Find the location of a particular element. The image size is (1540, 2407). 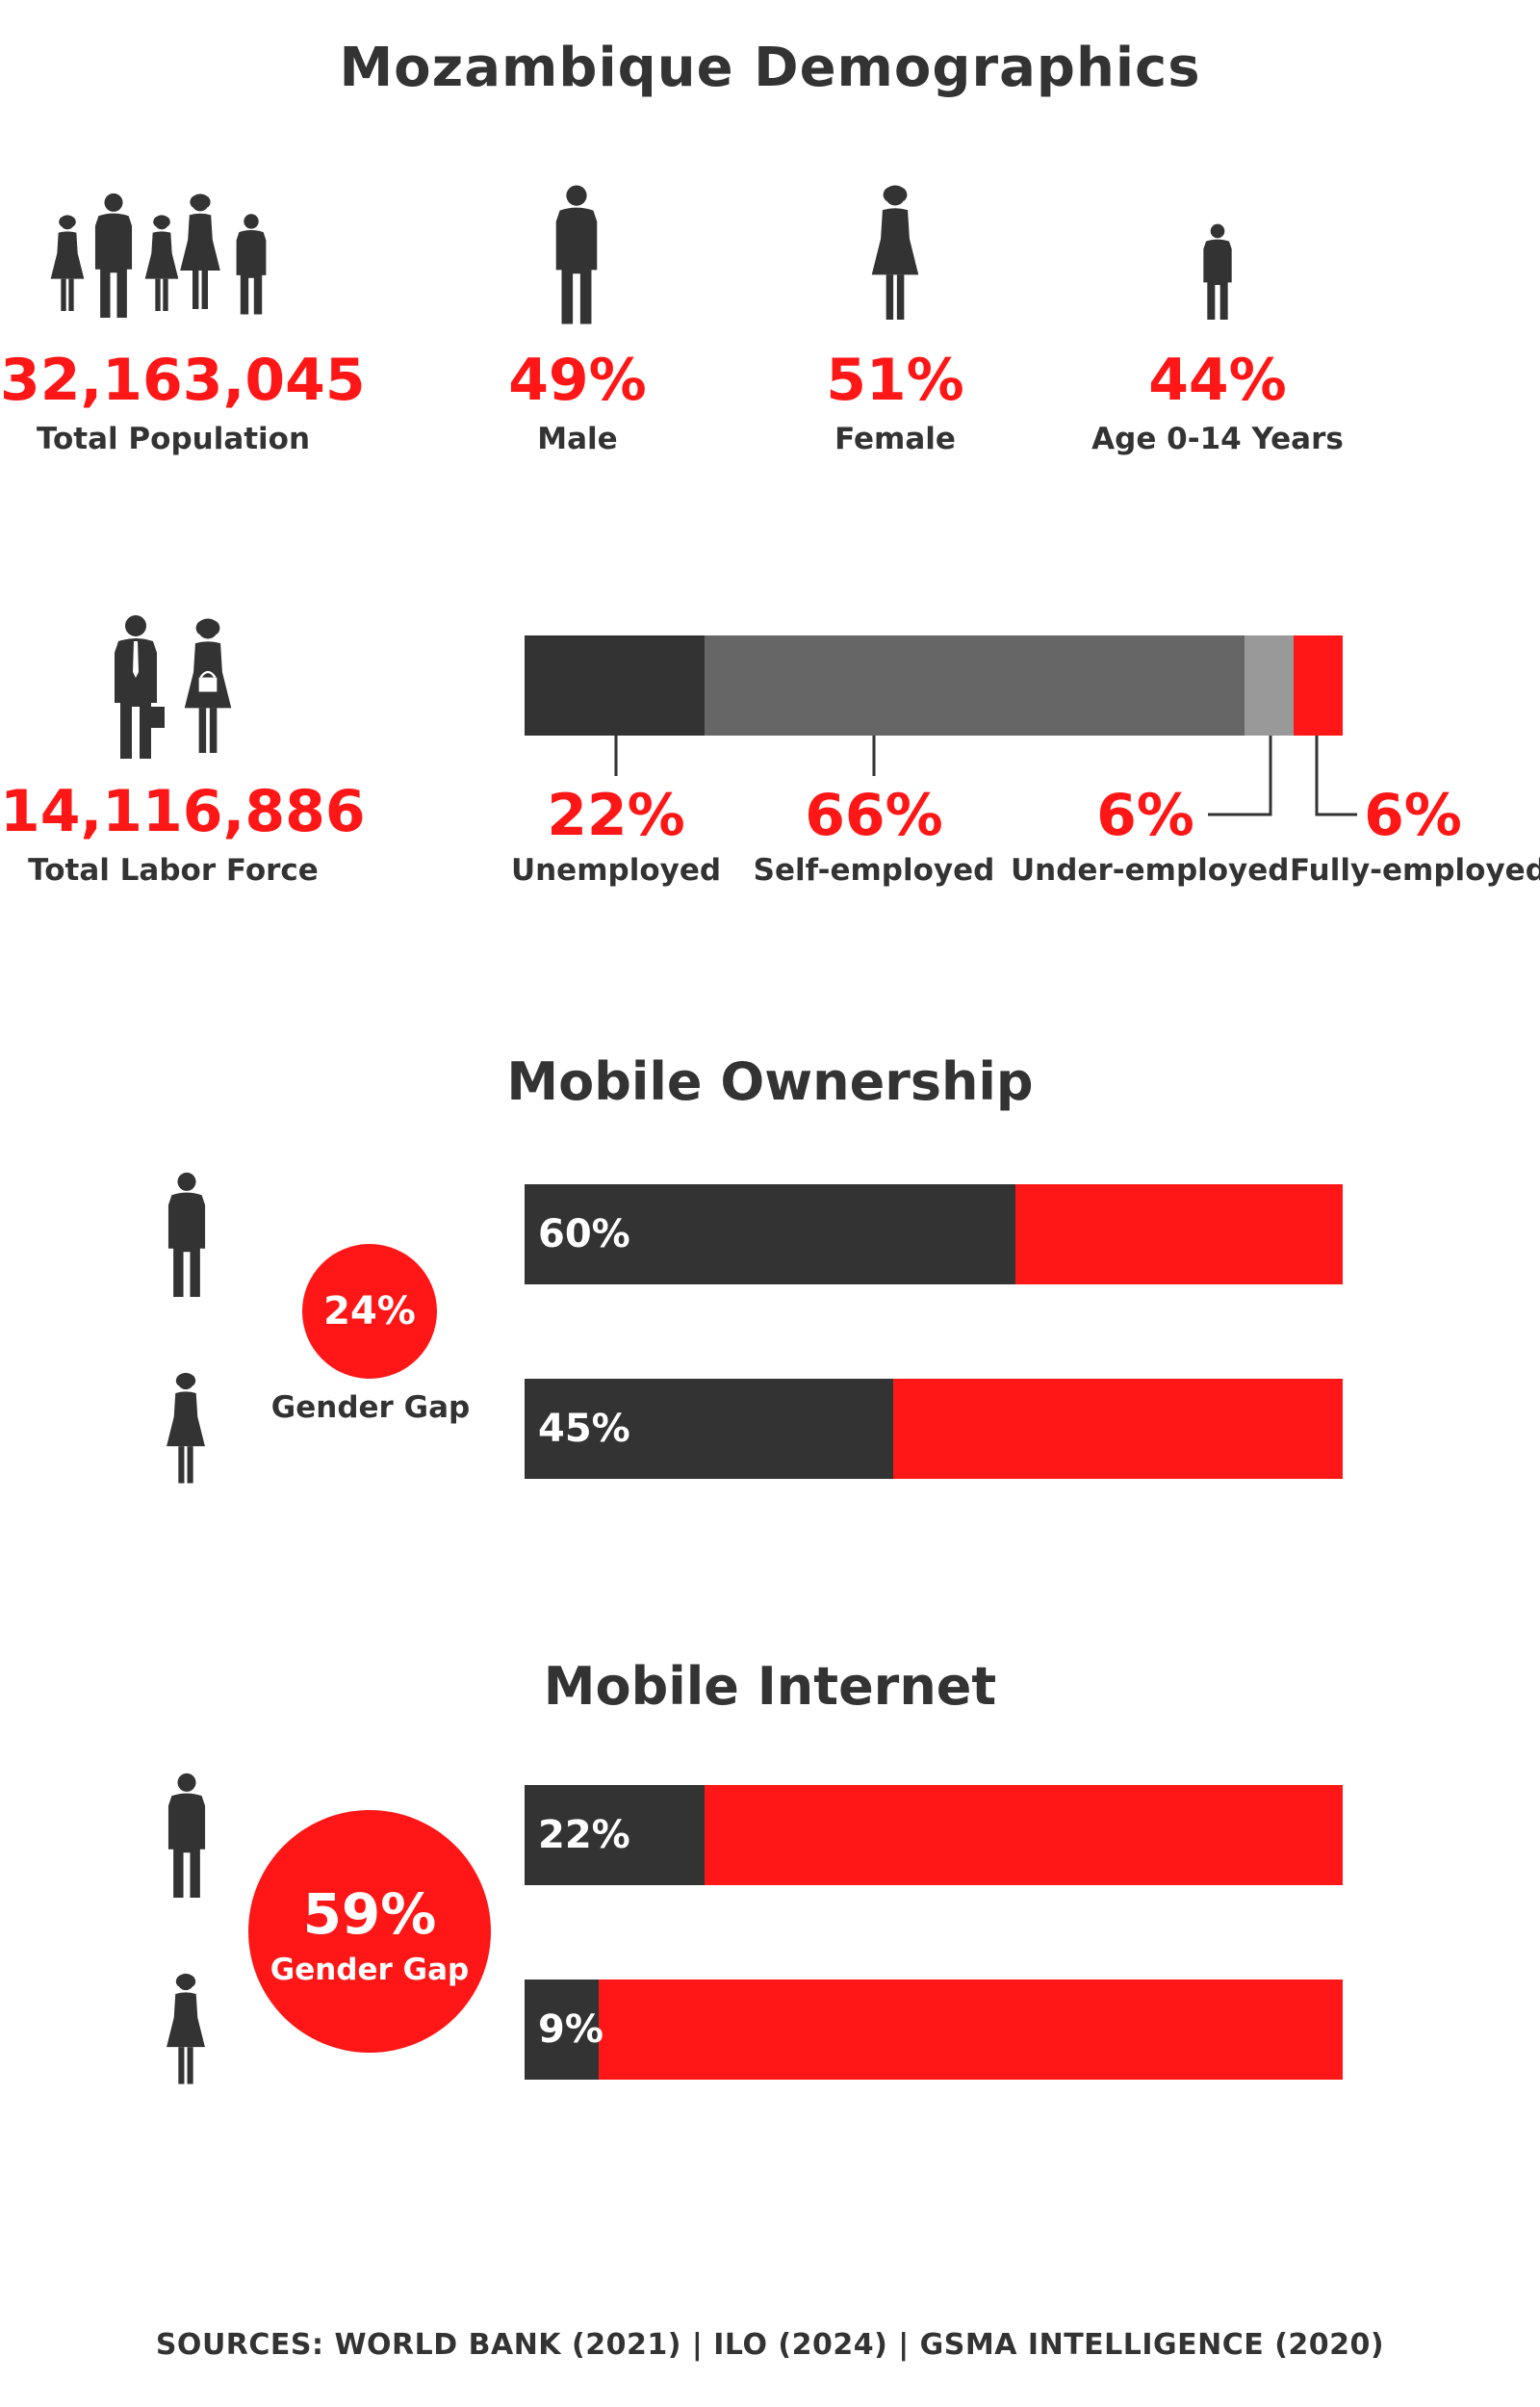

internet-gender-gap-circle: 59% Gender Gap is located at coordinates (369, 1931).